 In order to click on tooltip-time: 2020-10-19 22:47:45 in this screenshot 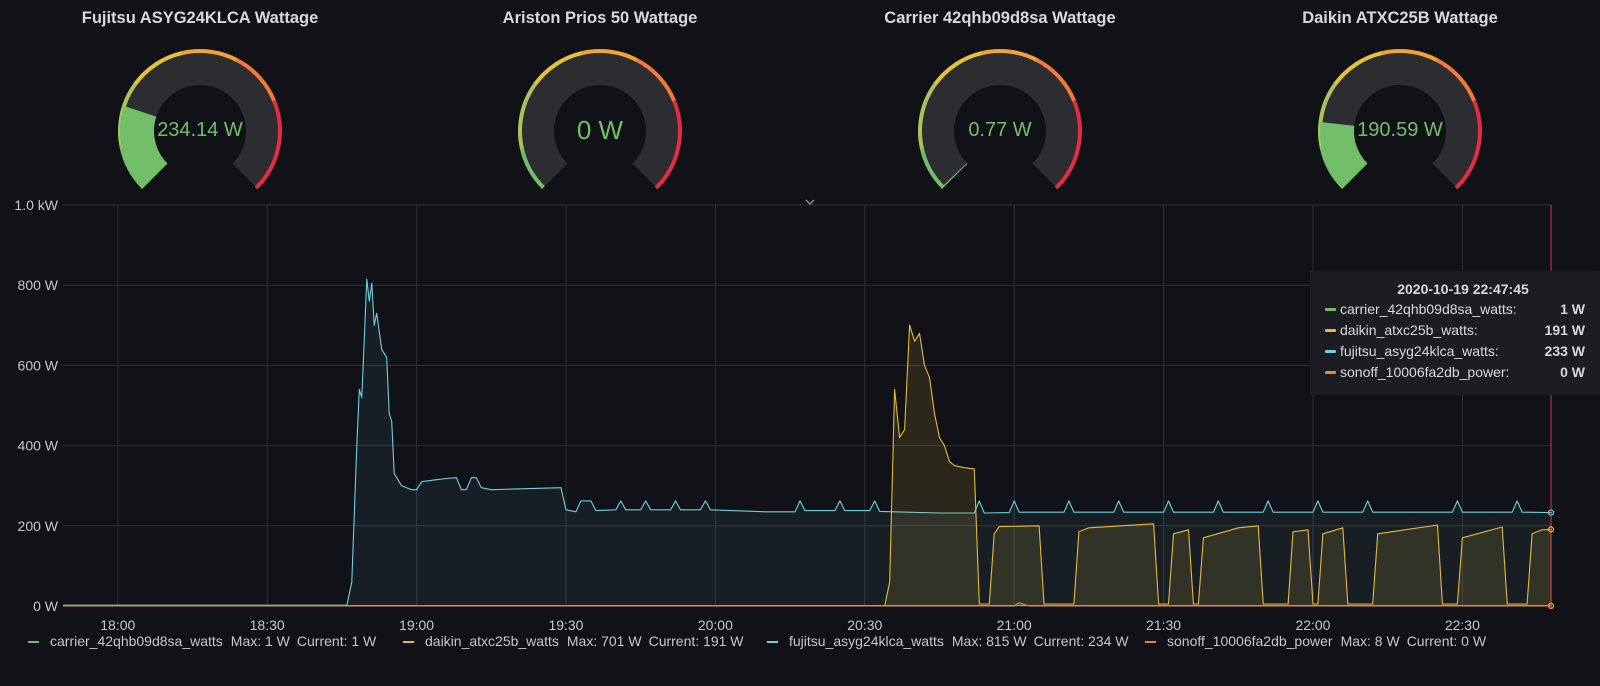, I will do `click(1463, 289)`.